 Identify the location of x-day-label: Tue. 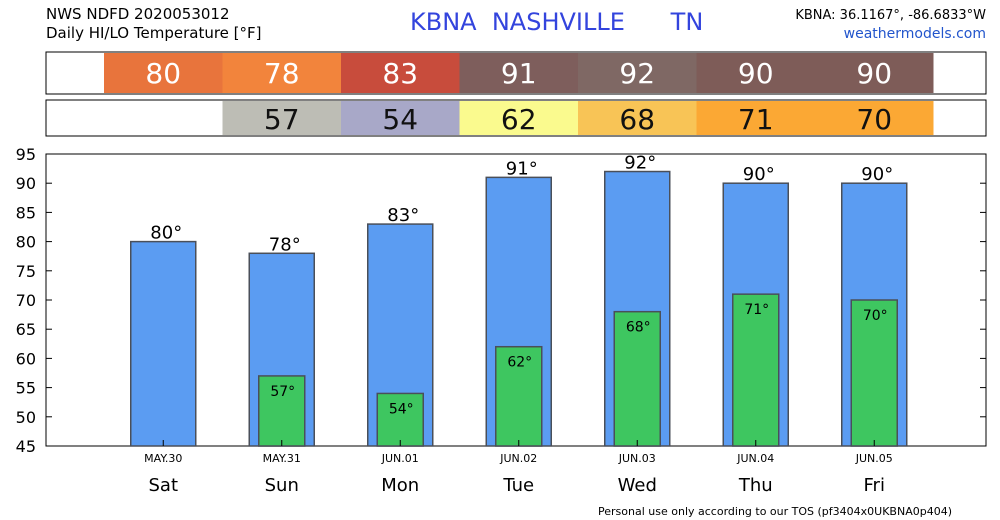
(518, 485).